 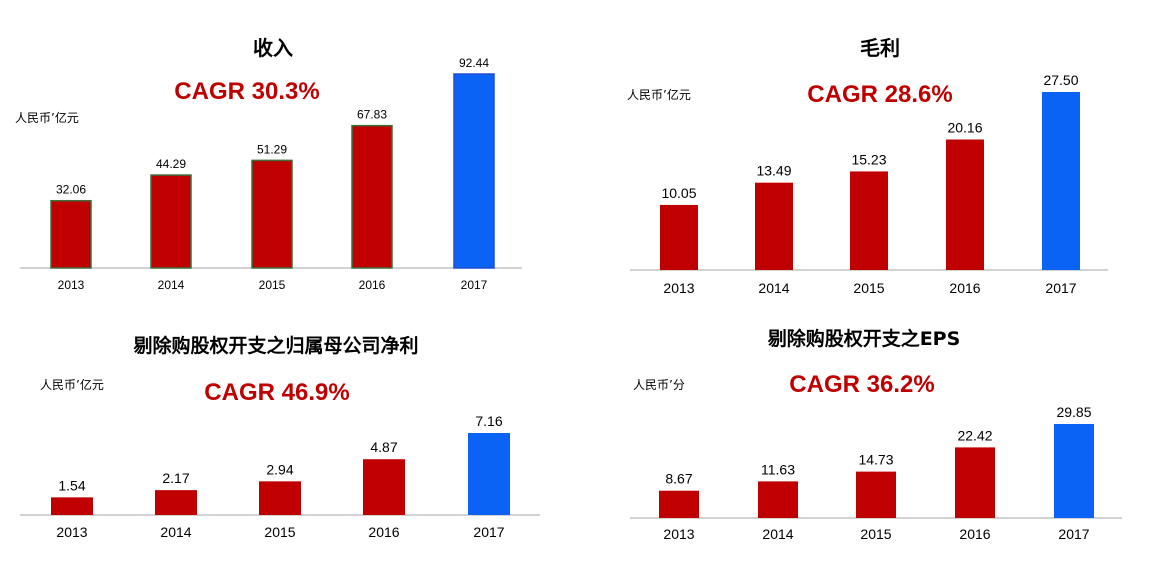 I want to click on value-label-2013: 10.05, so click(x=678, y=193).